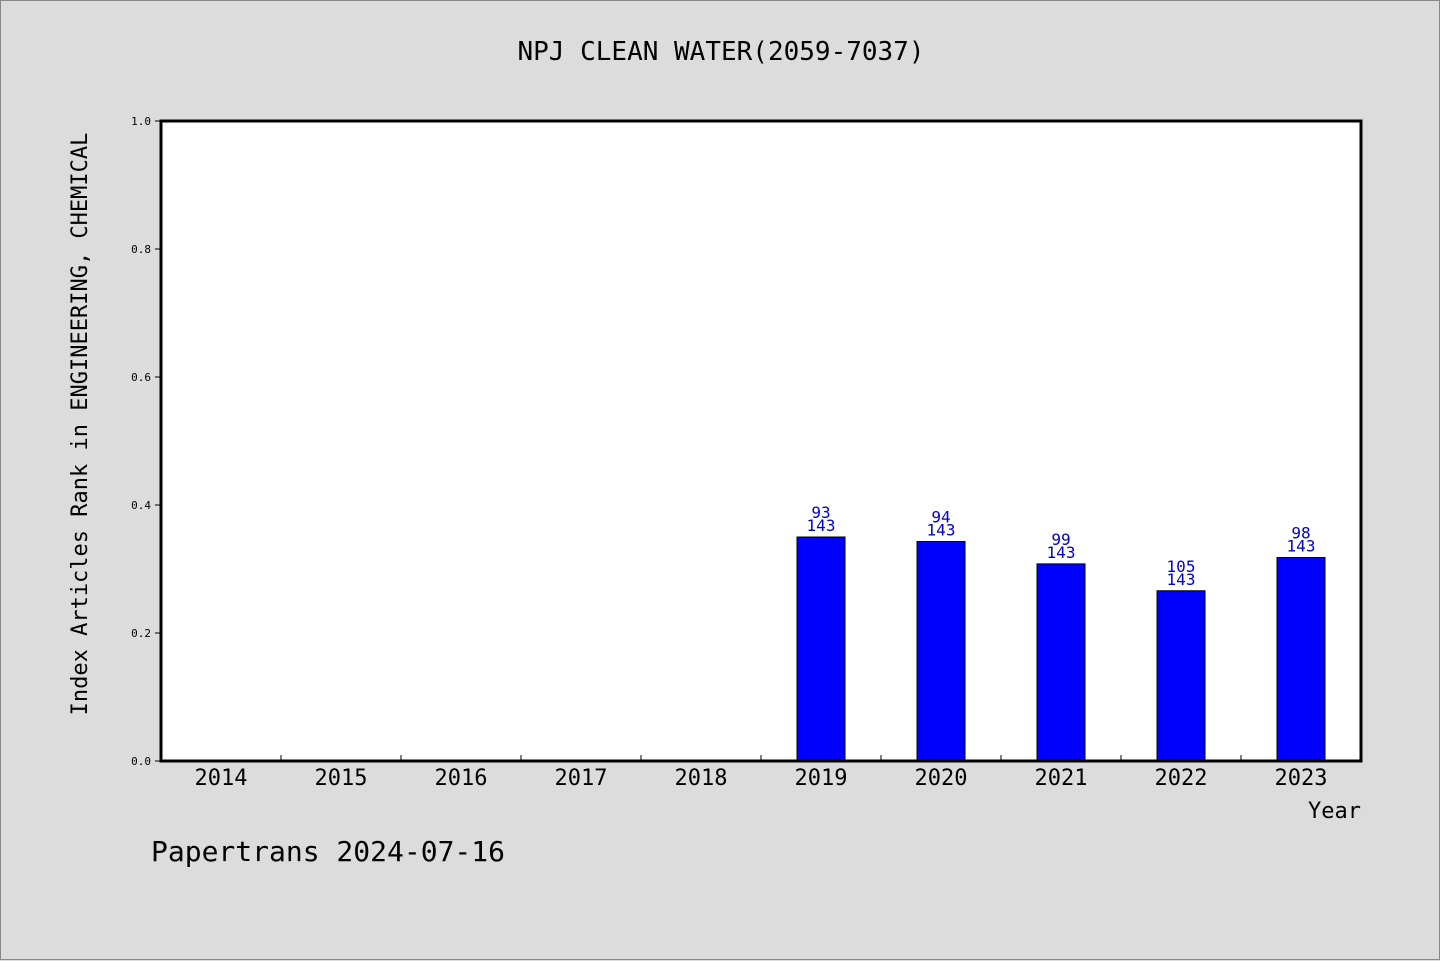  What do you see at coordinates (721, 52) in the screenshot?
I see `chart-title: NPJ CLEAN WATER(2059-7037)` at bounding box center [721, 52].